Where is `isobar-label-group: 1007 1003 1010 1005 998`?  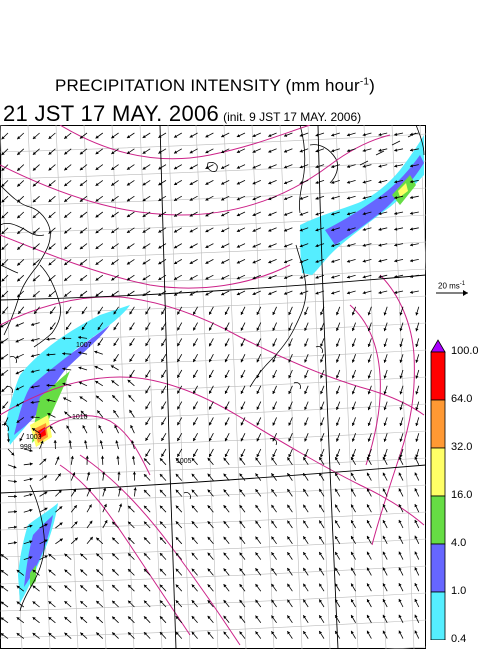 isobar-label-group: 1007 1003 1010 1005 998 is located at coordinates (106, 403).